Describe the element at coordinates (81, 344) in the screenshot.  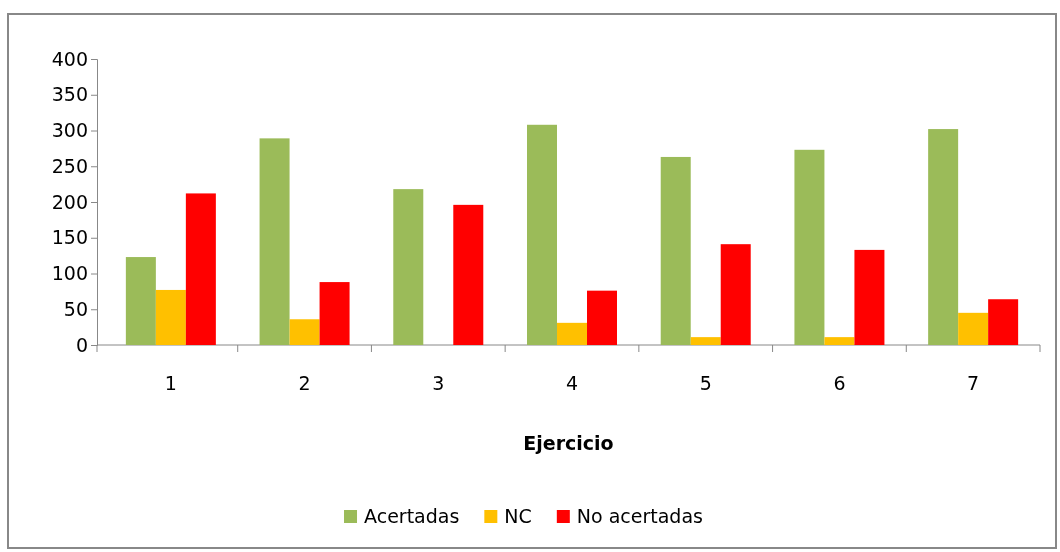
I see `y-tick-label: 0` at that location.